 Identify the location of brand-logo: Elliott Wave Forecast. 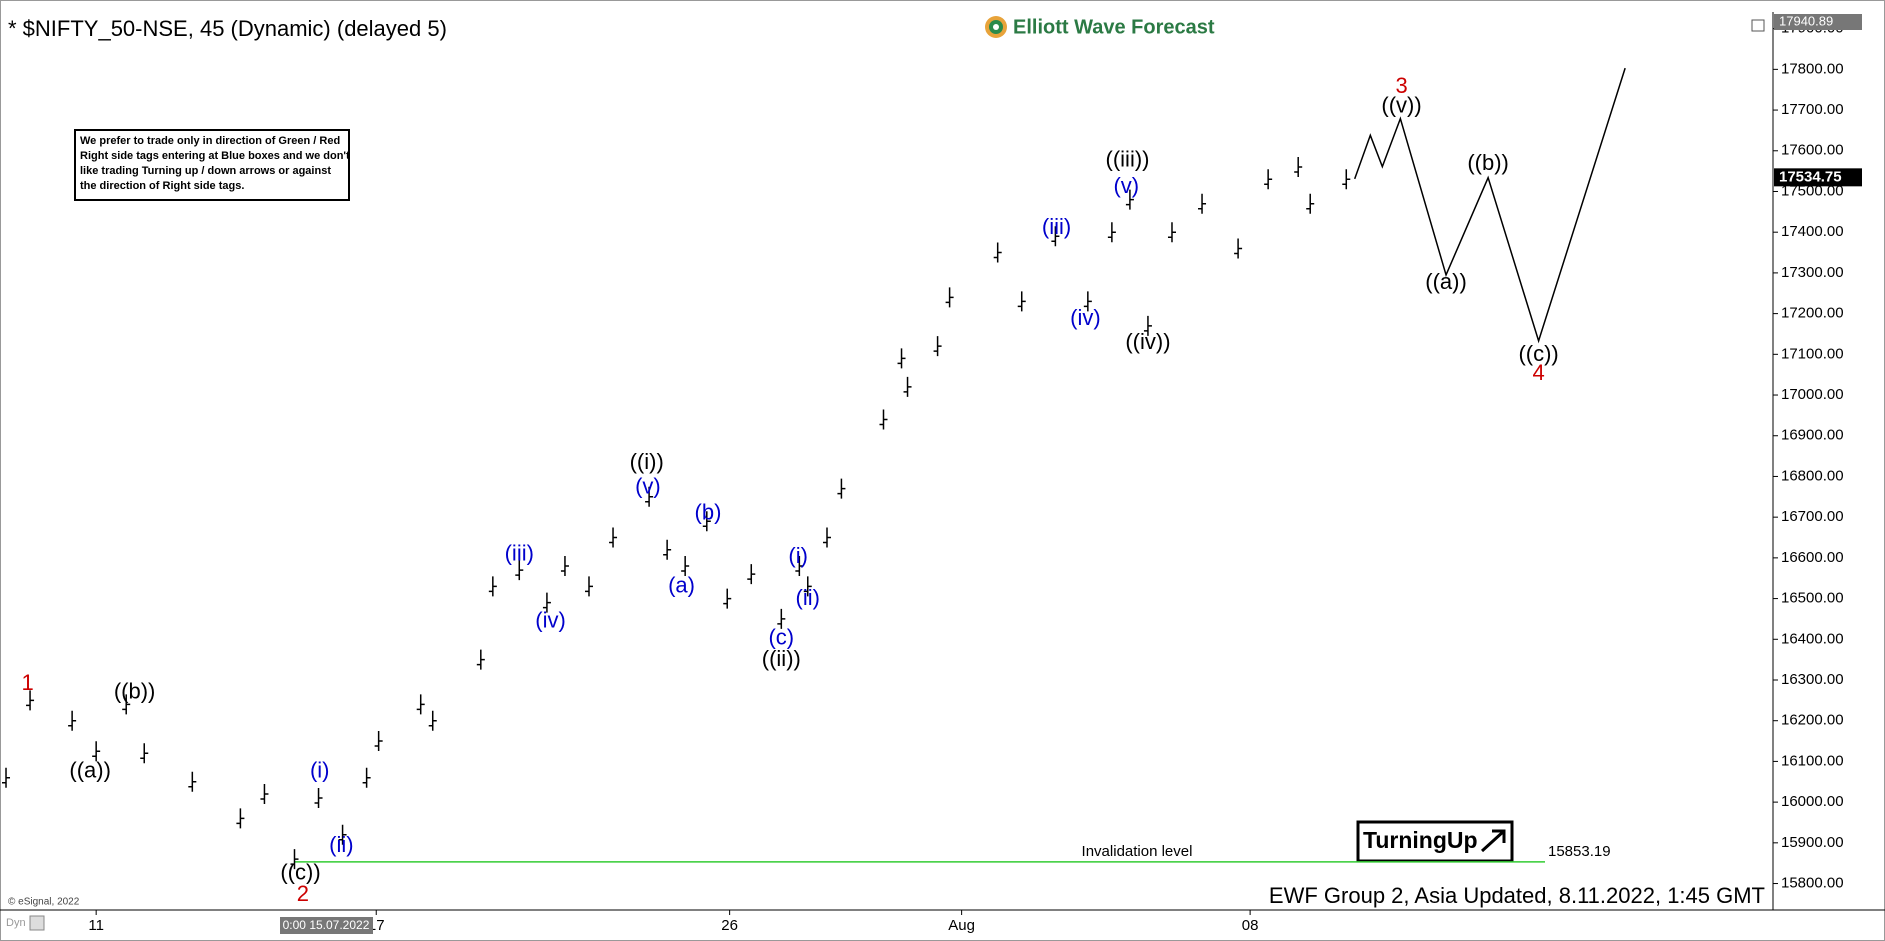
(1100, 27).